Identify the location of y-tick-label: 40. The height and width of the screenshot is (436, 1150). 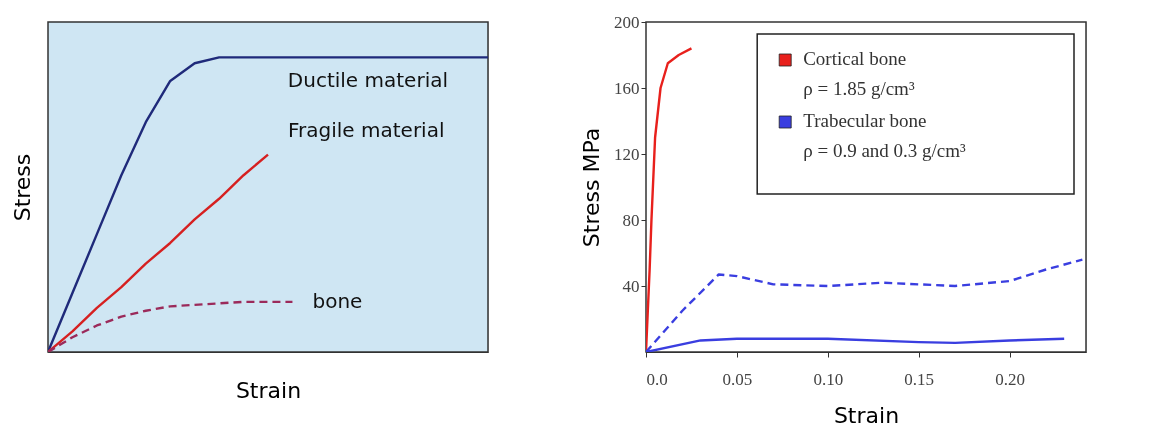
(631, 286).